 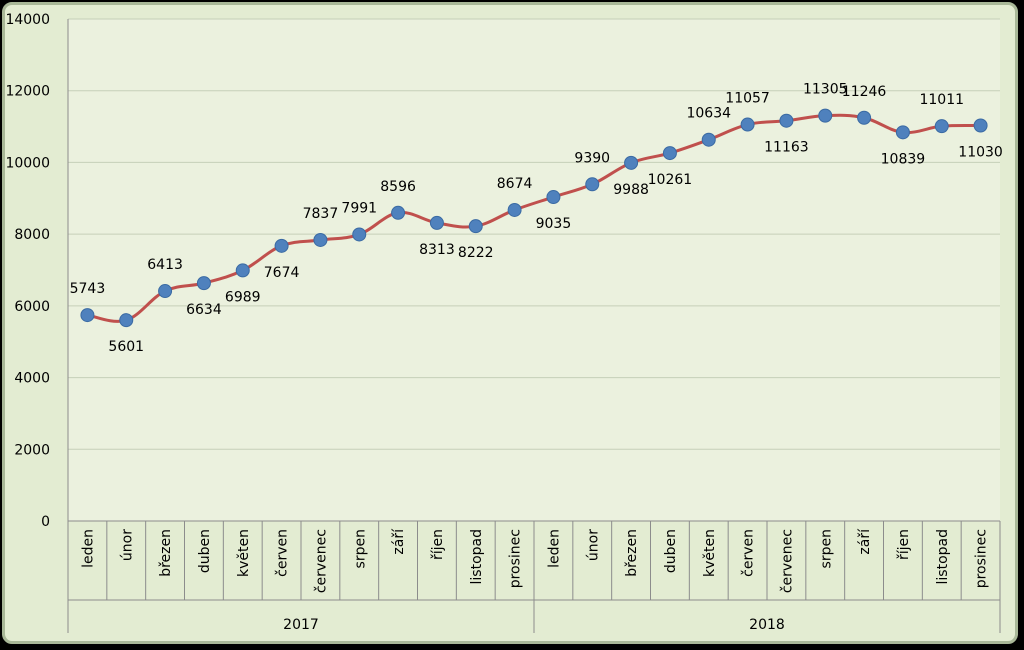 I want to click on data-label: 8222, so click(x=476, y=253).